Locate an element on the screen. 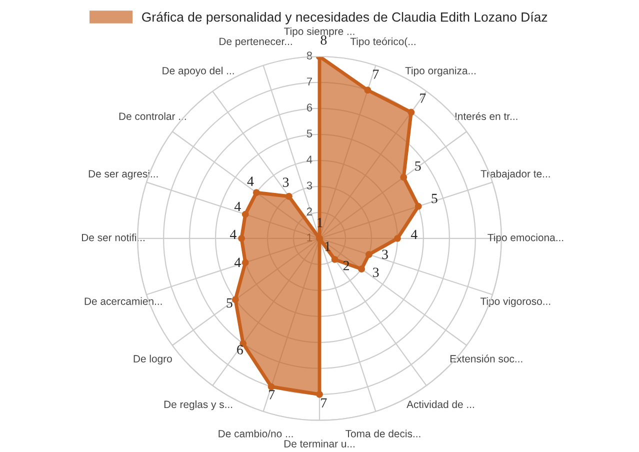 The width and height of the screenshot is (639, 452). y-tick-label: 7 is located at coordinates (309, 82).